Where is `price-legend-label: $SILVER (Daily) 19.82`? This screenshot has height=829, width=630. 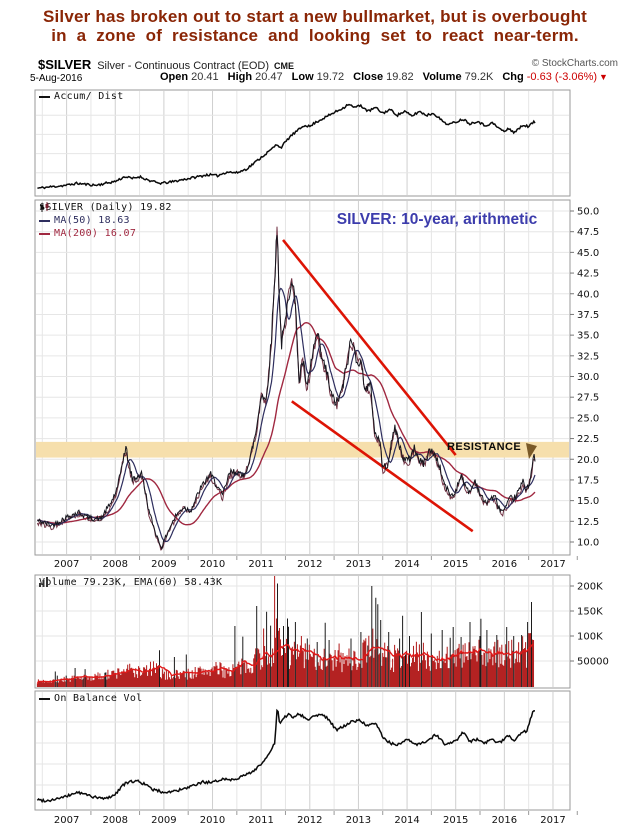 price-legend-label: $SILVER (Daily) 19.82 is located at coordinates (105, 207).